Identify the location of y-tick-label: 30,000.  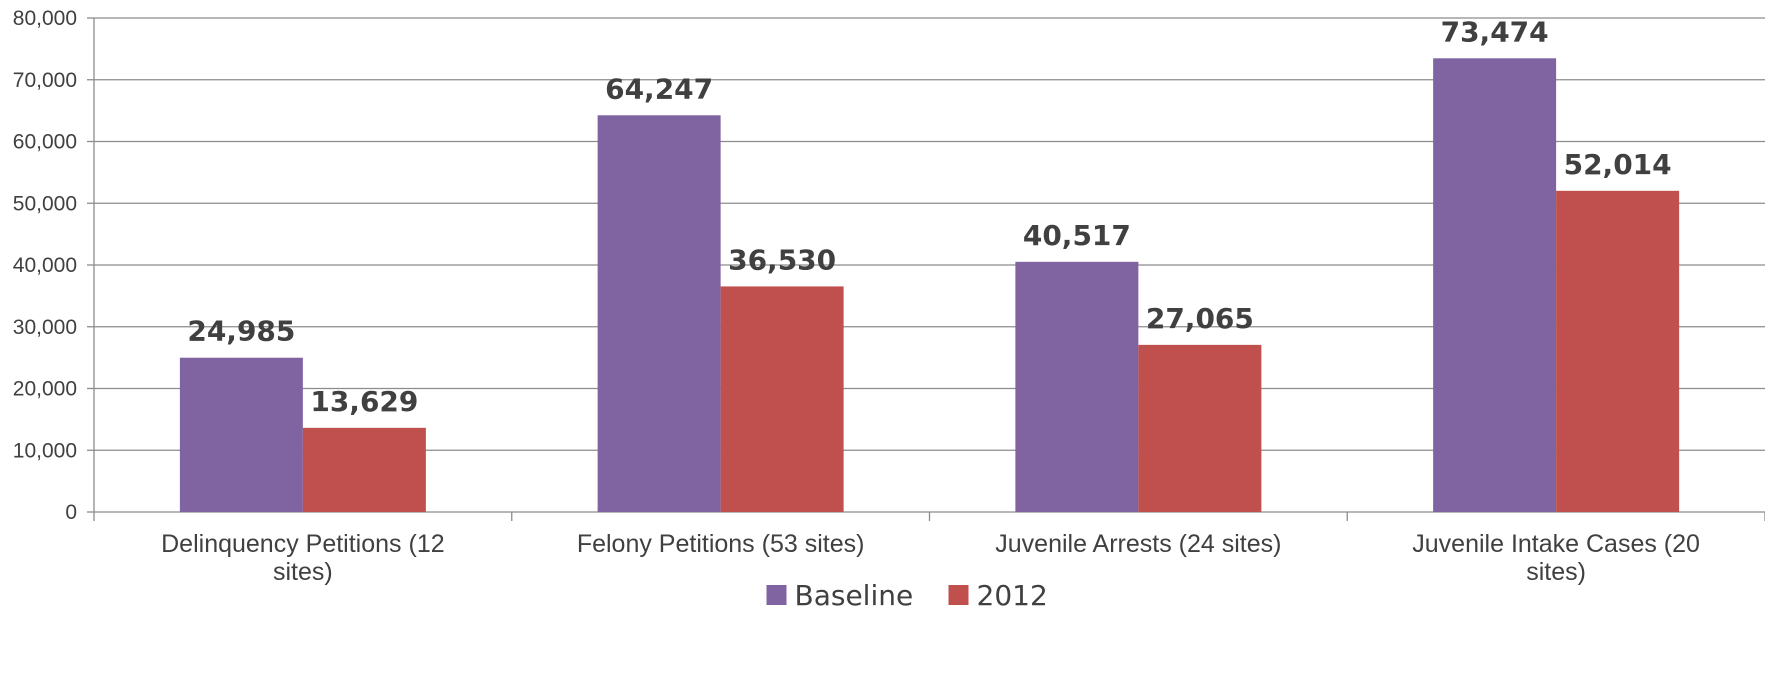
(45, 327).